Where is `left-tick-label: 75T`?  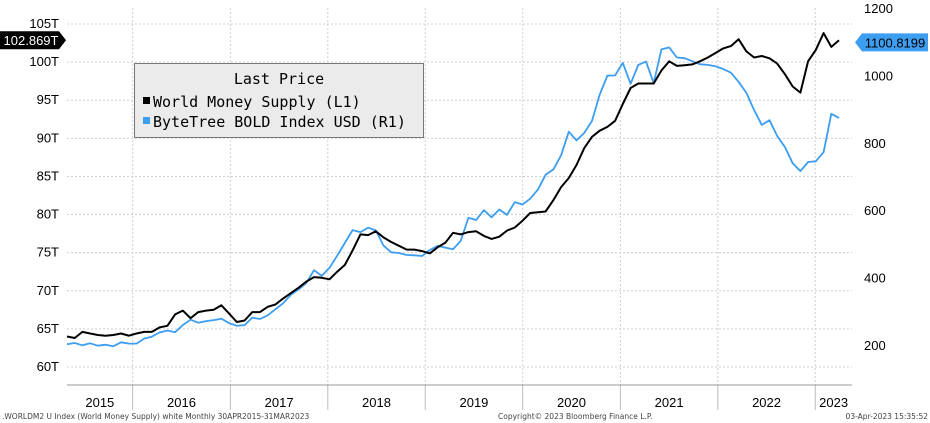
left-tick-label: 75T is located at coordinates (48, 252).